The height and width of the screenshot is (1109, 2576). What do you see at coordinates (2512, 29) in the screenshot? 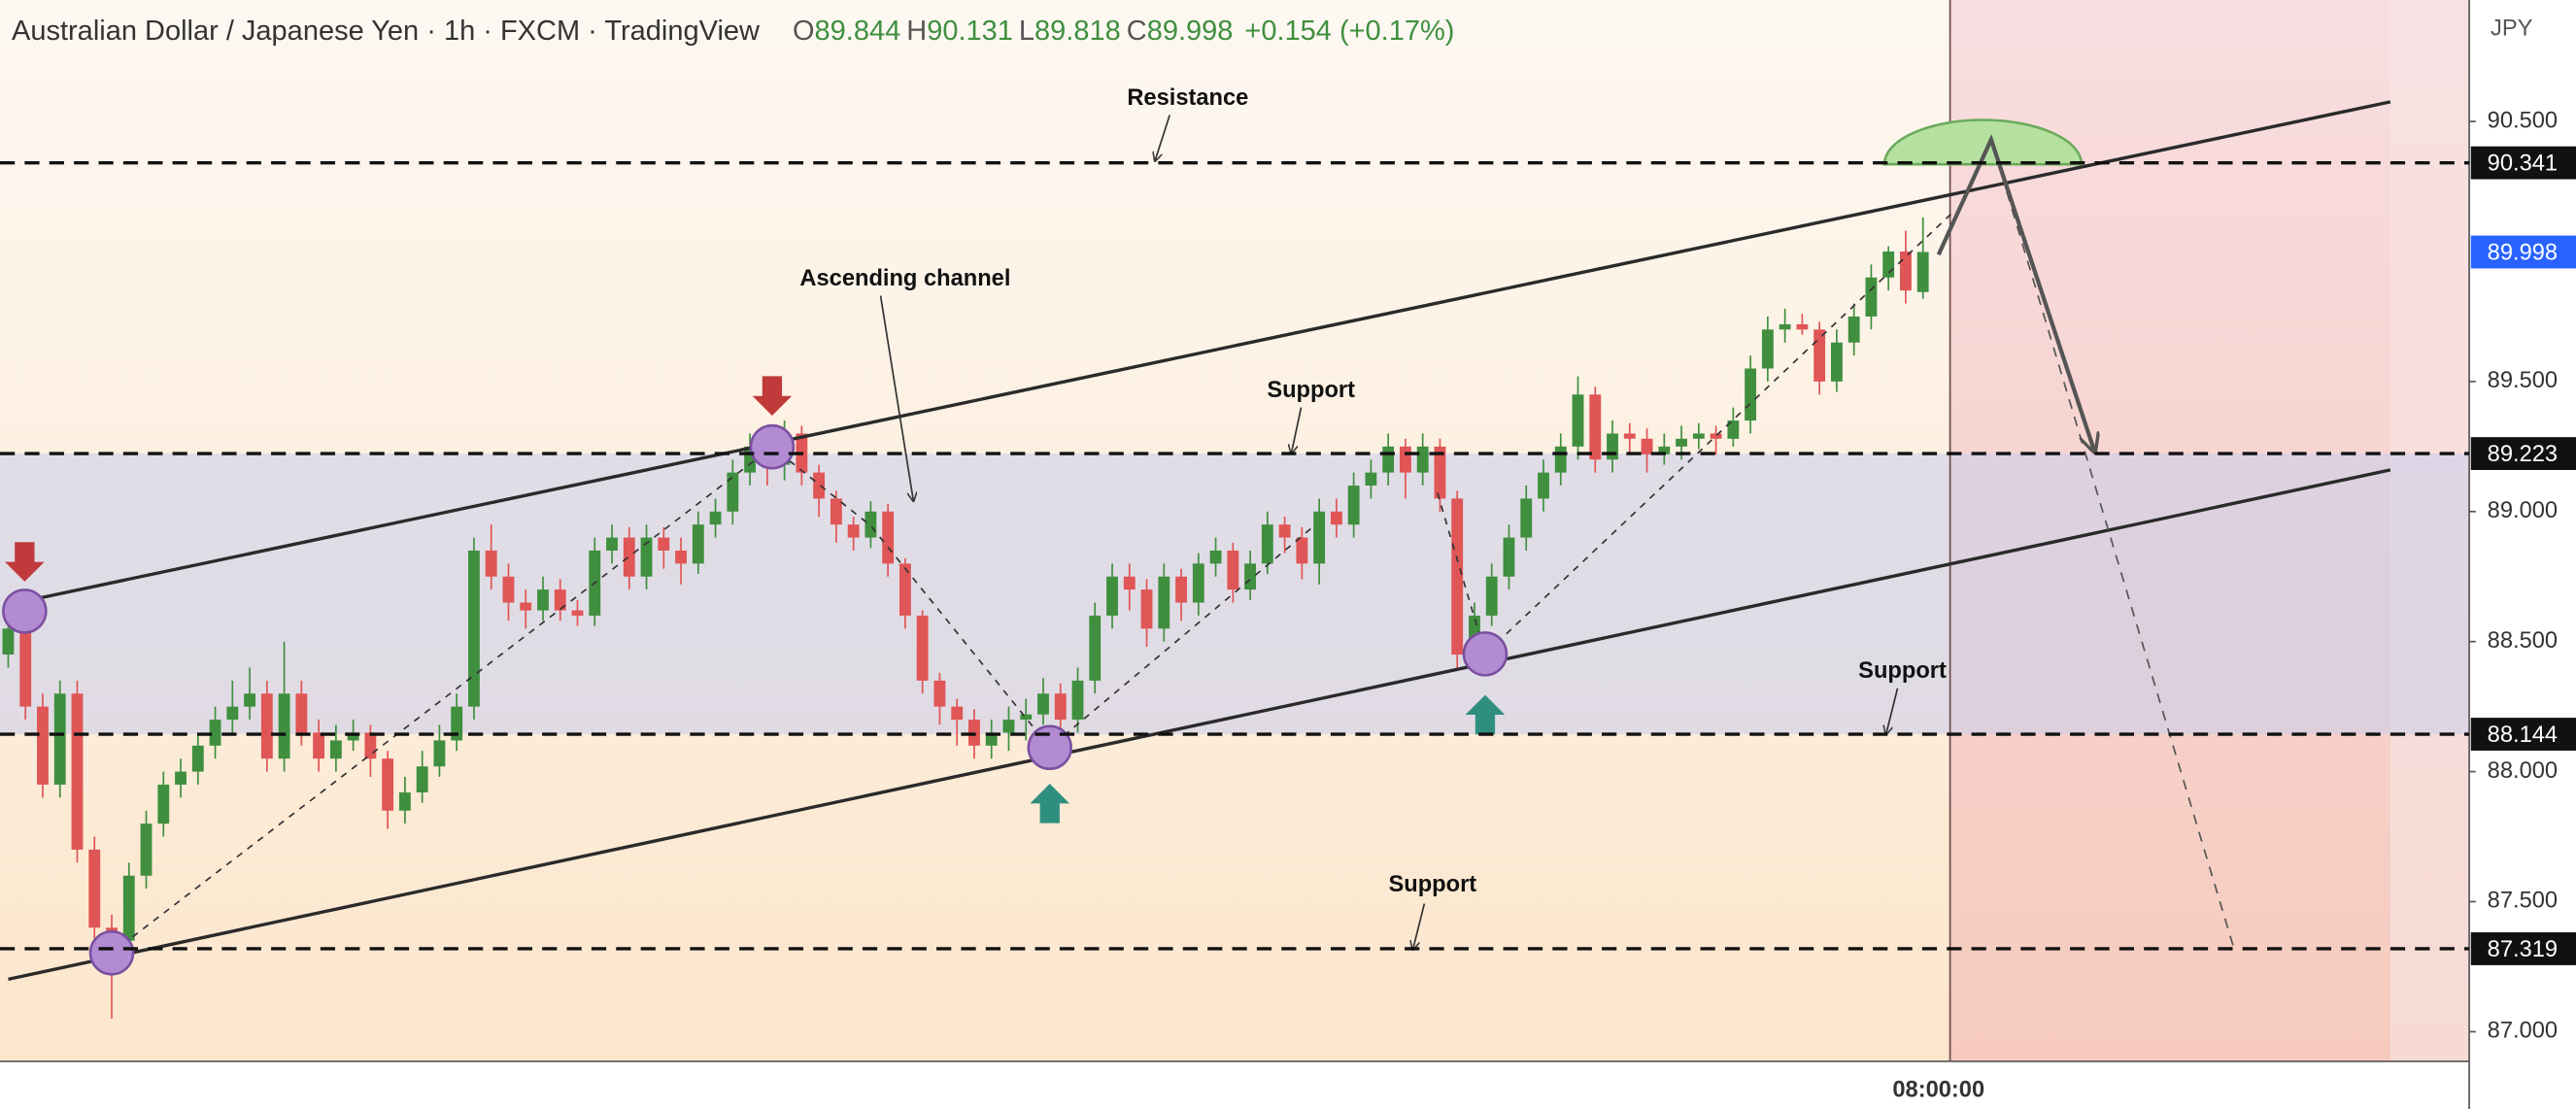
I see `currency: JPY` at bounding box center [2512, 29].